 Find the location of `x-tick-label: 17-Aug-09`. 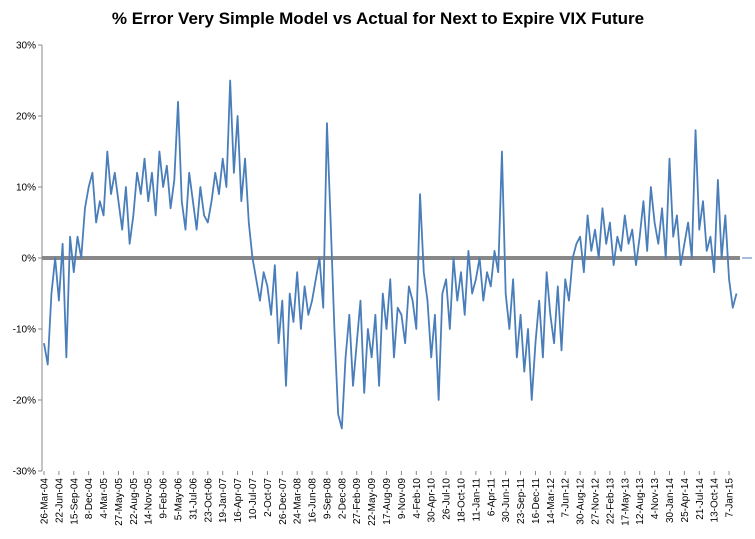

x-tick-label: 17-Aug-09 is located at coordinates (387, 501).